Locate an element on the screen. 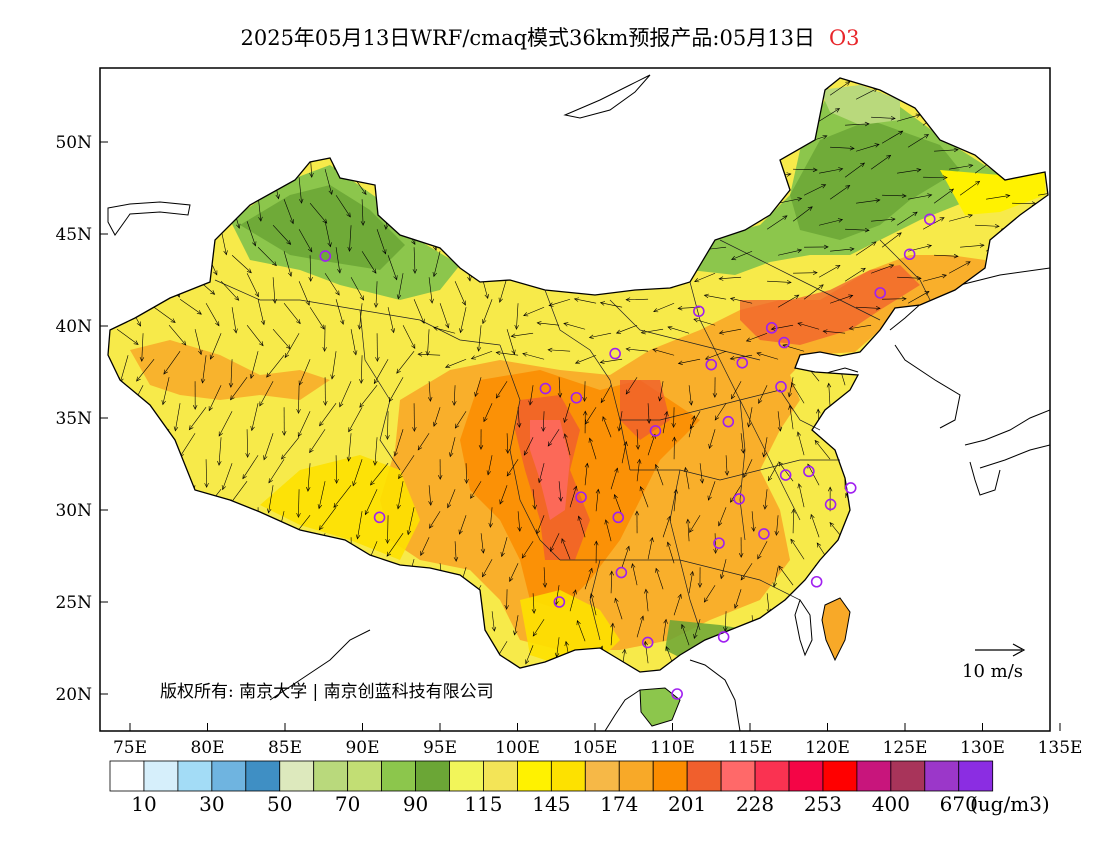 This screenshot has width=1100, height=850. lon-tick-label: 80E is located at coordinates (207, 748).